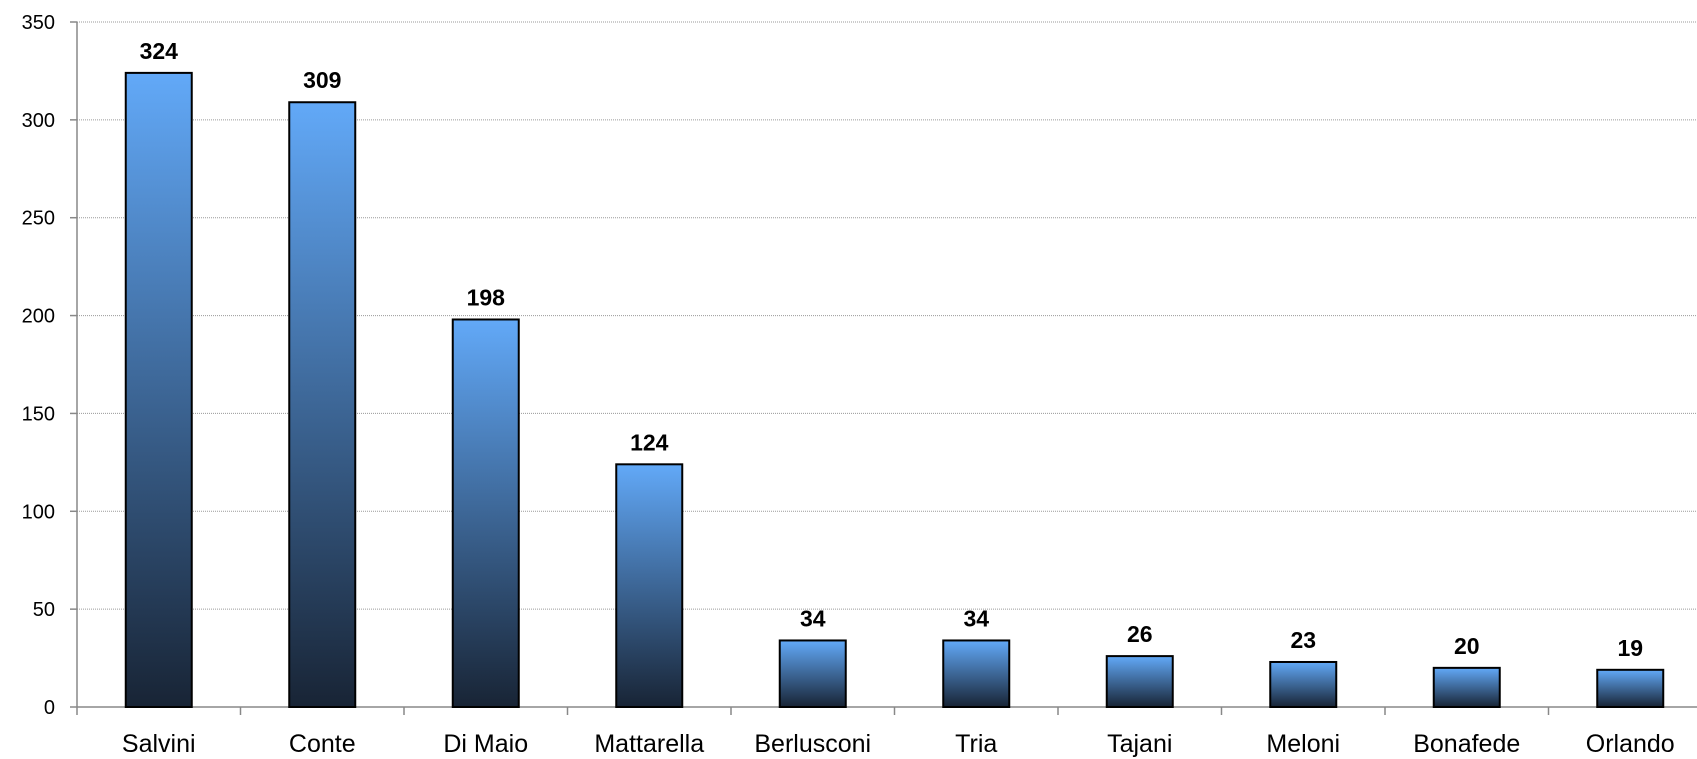 This screenshot has height=759, width=1697. I want to click on x-tick-label: Mattarella, so click(649, 744).